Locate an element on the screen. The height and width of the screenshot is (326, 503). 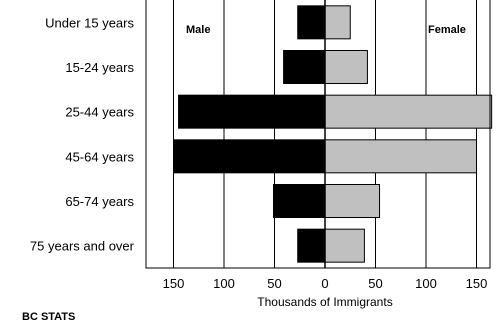
legend-male: Male is located at coordinates (198, 30).